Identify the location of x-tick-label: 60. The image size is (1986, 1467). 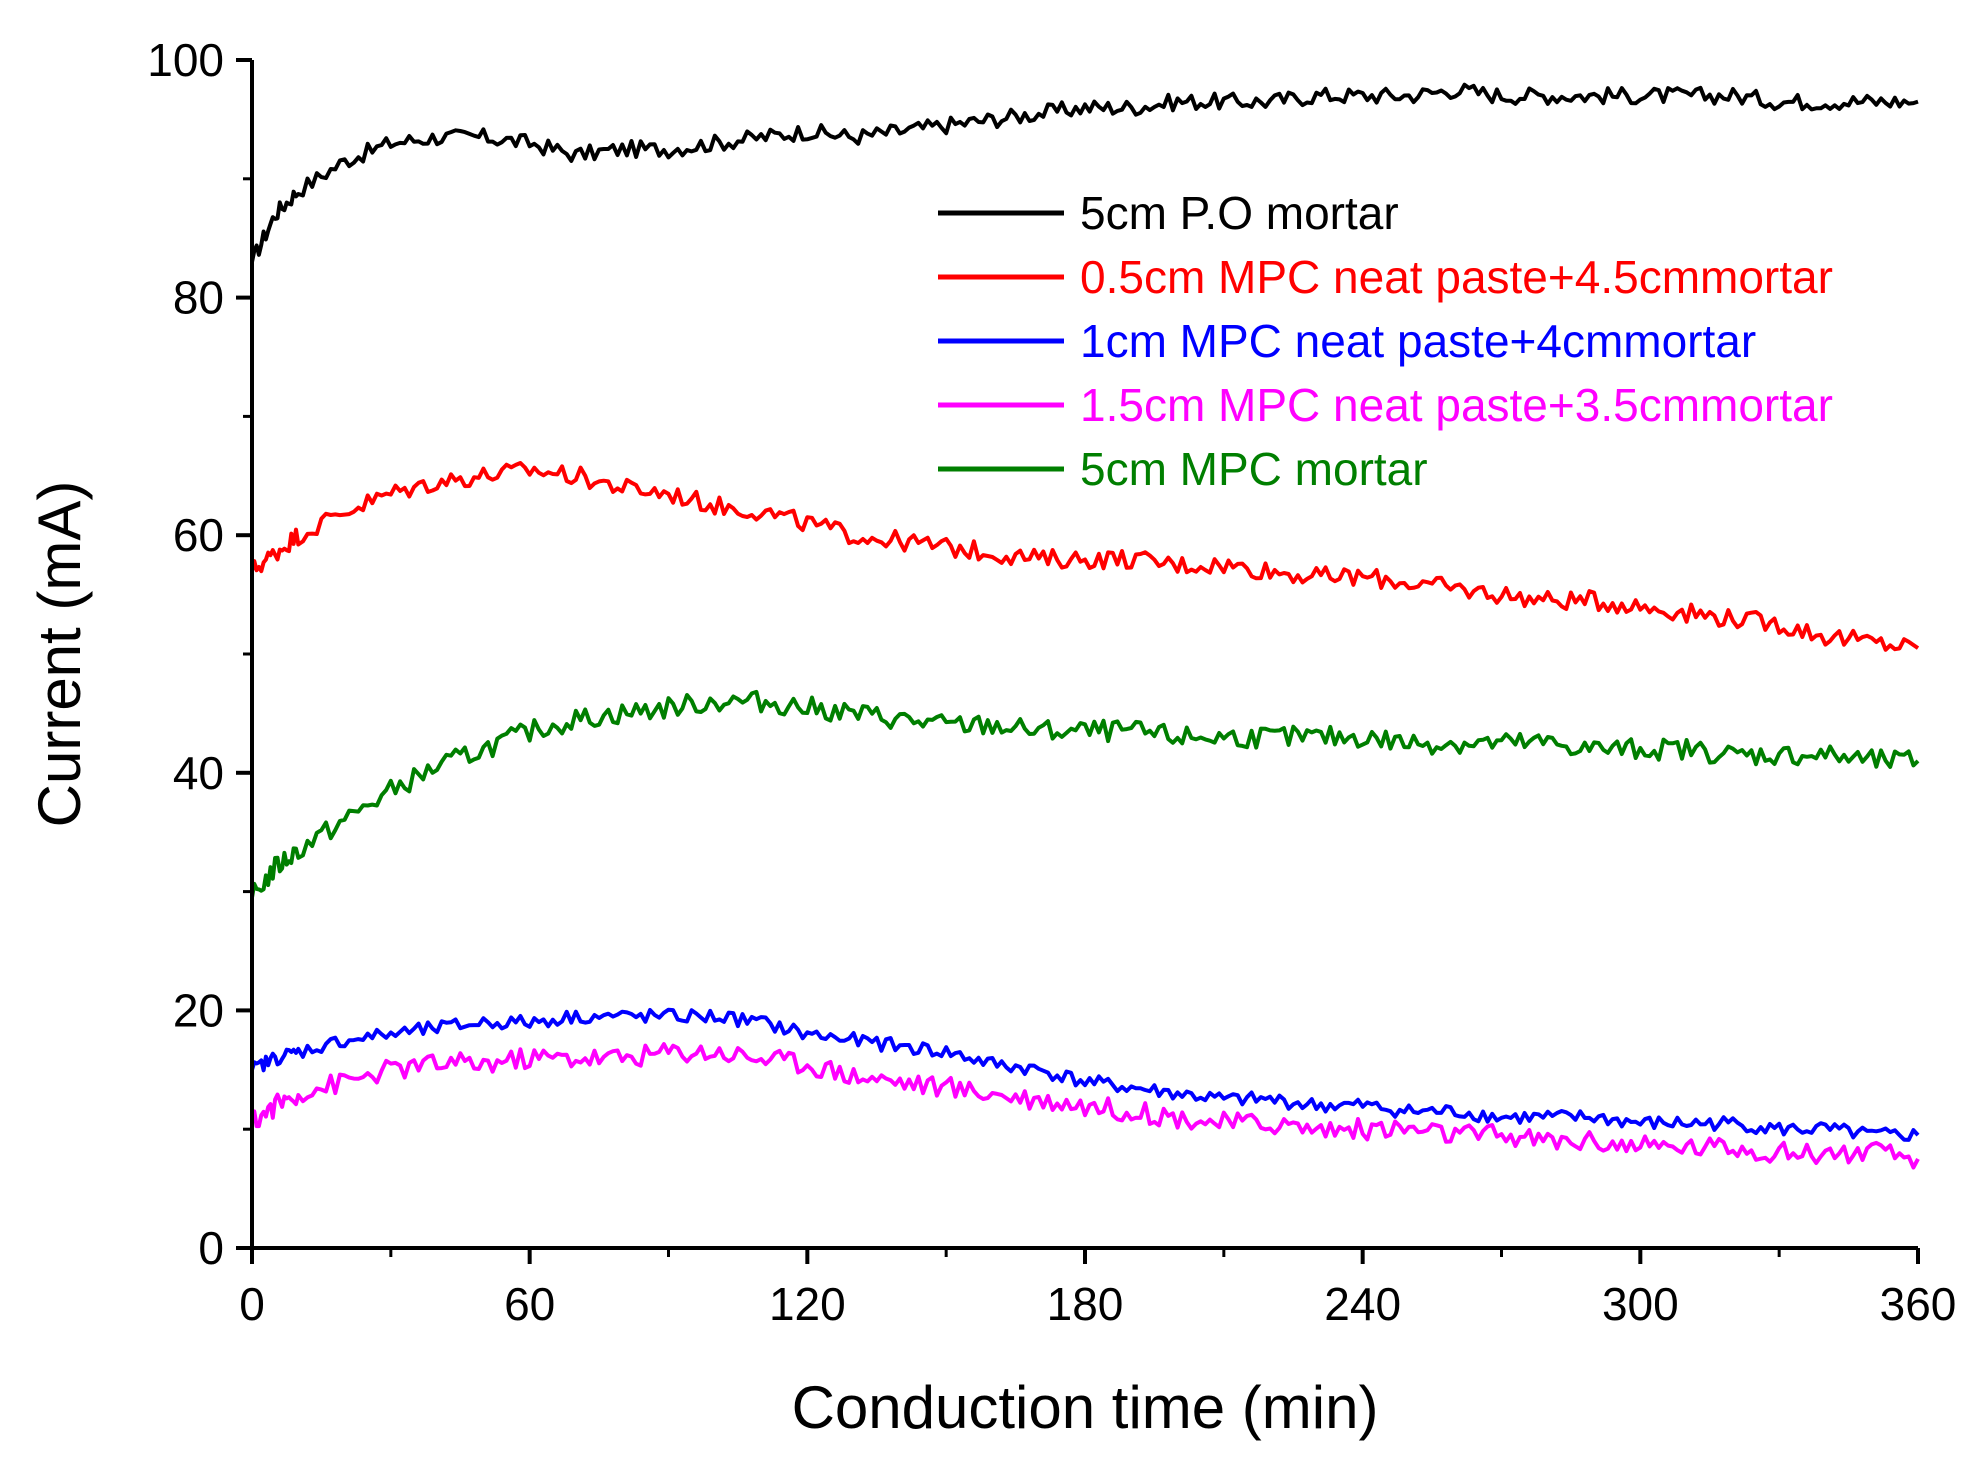
(529, 1304).